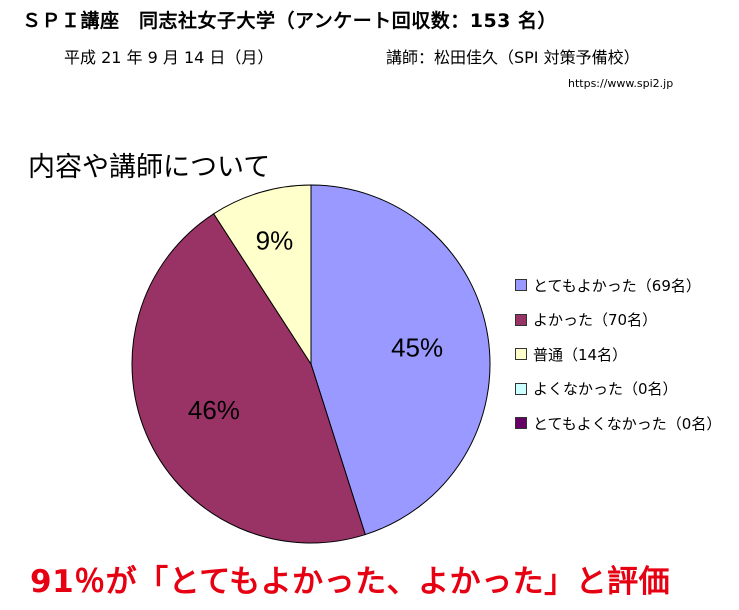 The width and height of the screenshot is (739, 610). Describe the element at coordinates (627, 423) in the screenshot. I see `legend-label: とてもよくなかった（0名）` at that location.